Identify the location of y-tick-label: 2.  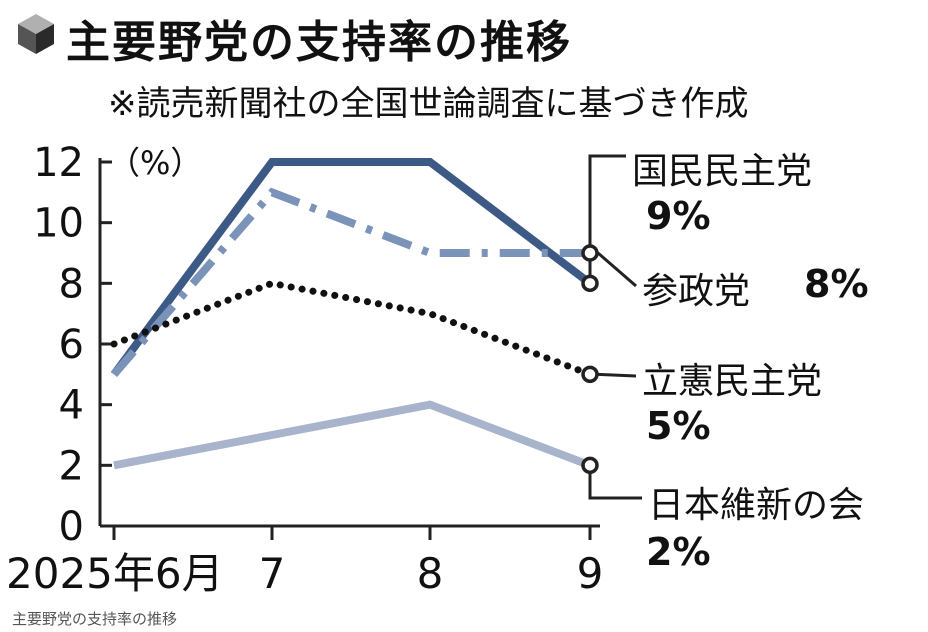
(71, 466).